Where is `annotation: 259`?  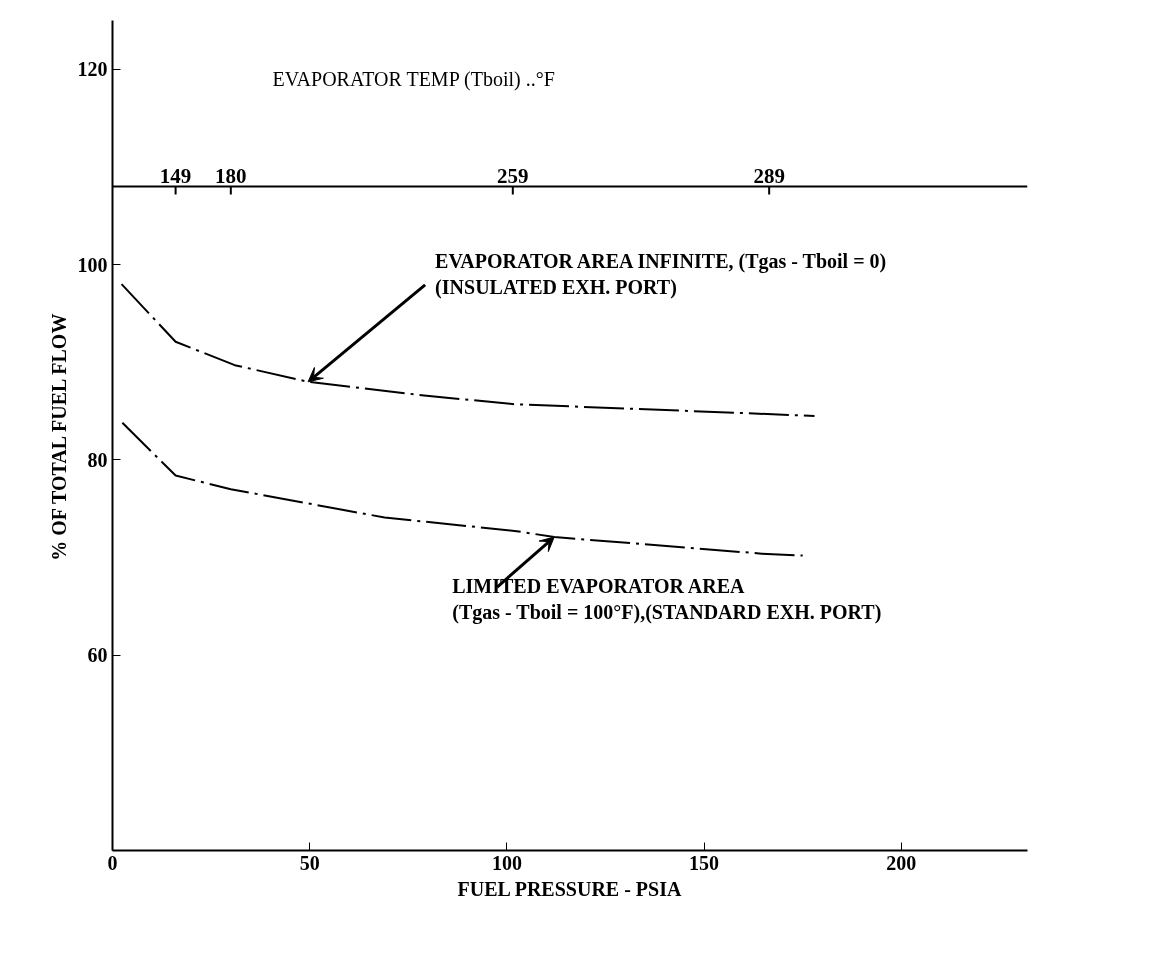
annotation: 259 is located at coordinates (513, 175).